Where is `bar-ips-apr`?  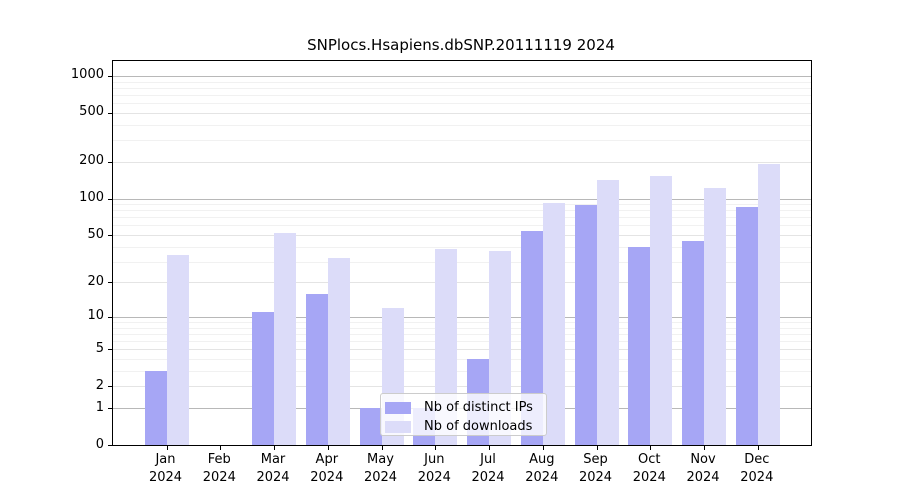
bar-ips-apr is located at coordinates (316, 369).